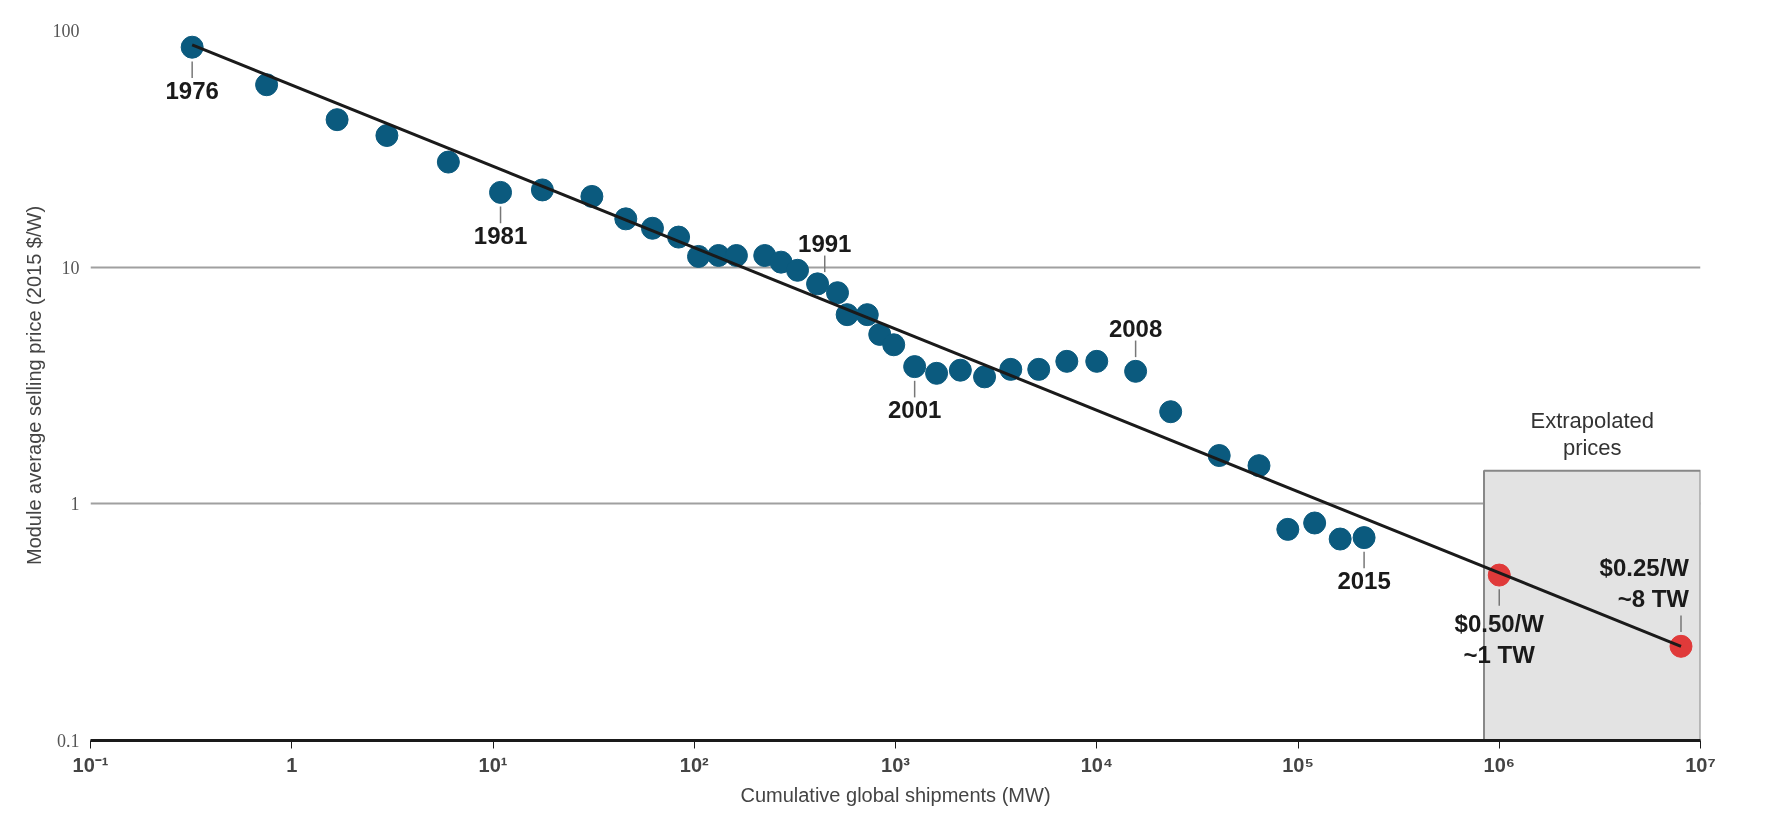 This screenshot has height=835, width=1767. I want to click on x-tick-label: 10⁻¹, so click(90, 764).